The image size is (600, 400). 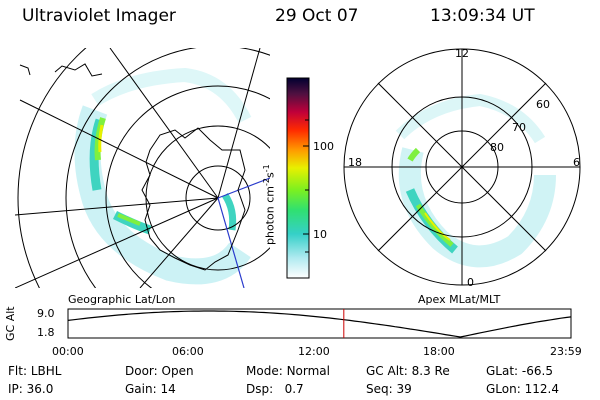 I want to click on altitude-plot, so click(x=319, y=323).